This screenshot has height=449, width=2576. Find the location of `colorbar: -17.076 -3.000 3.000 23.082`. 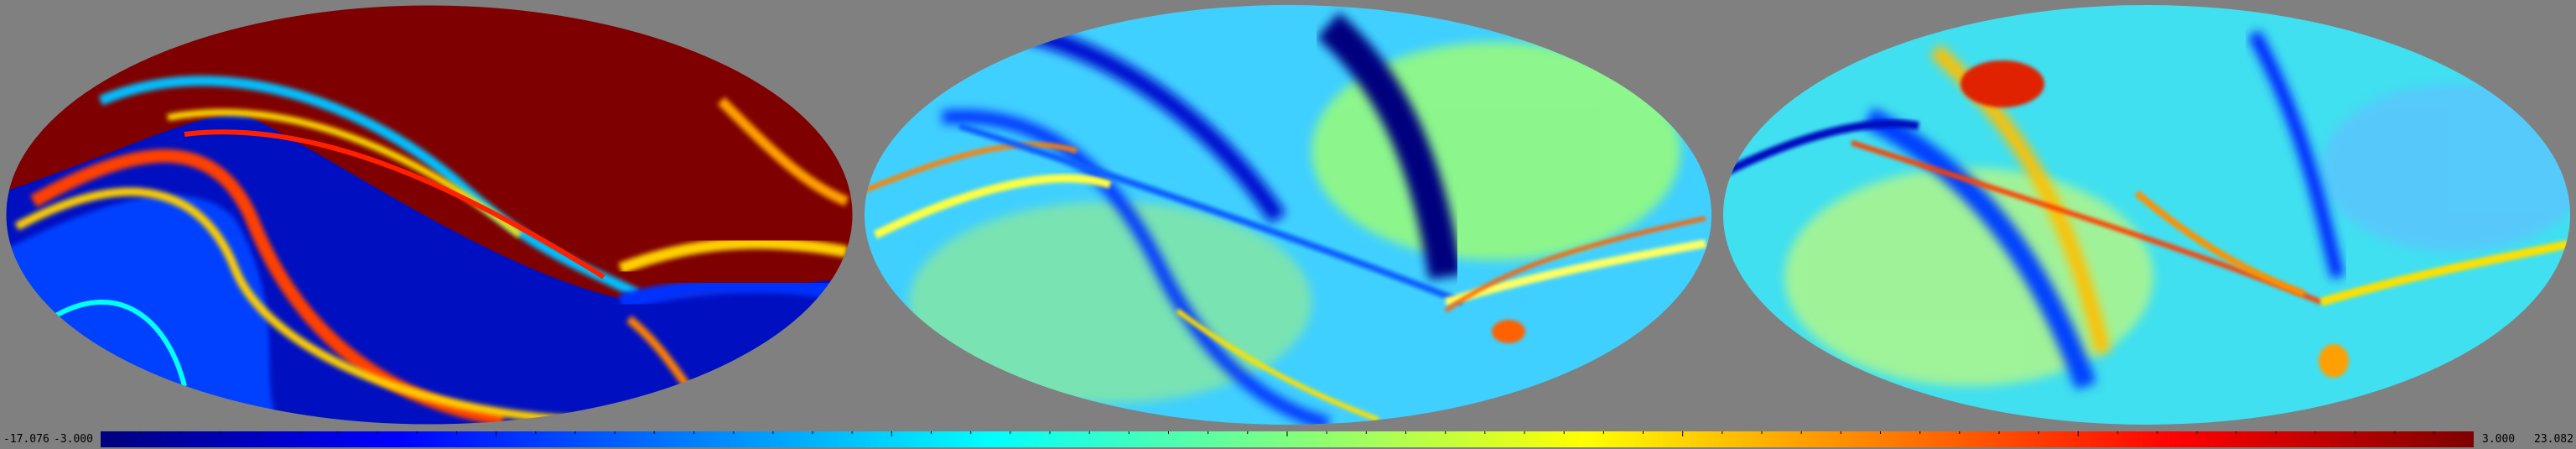

colorbar: -17.076 -3.000 3.000 23.082 is located at coordinates (1288, 439).